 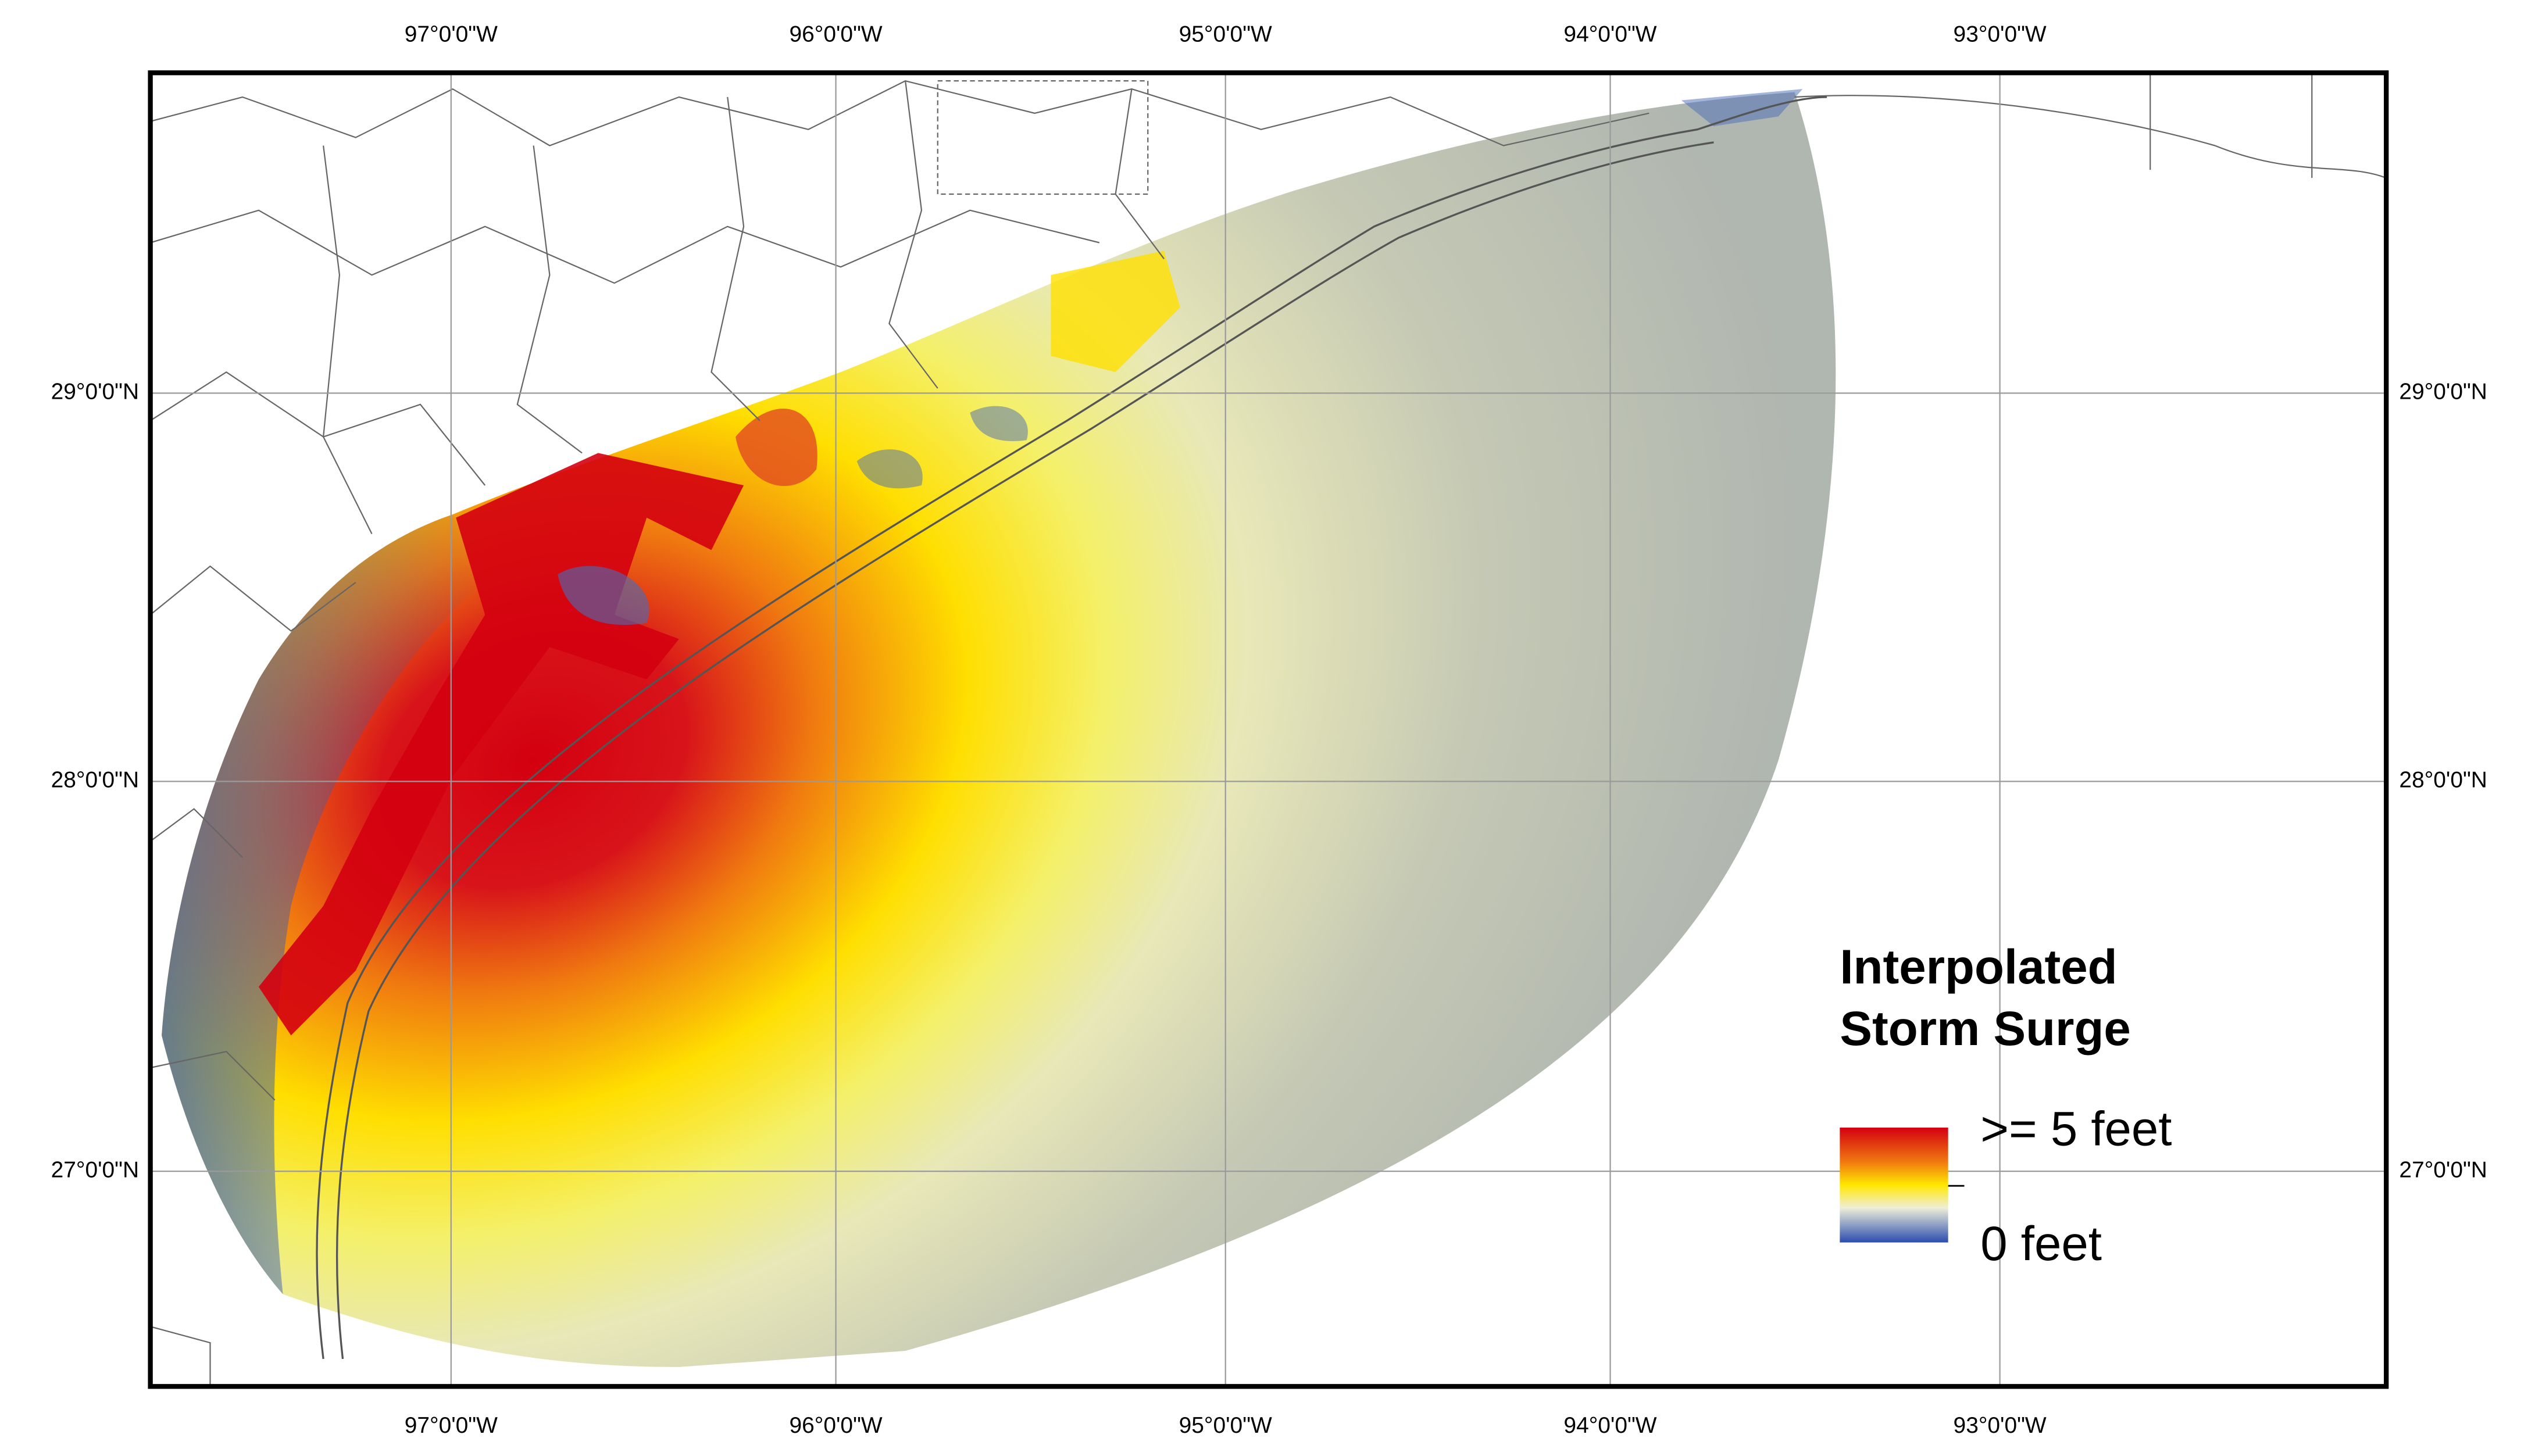 What do you see at coordinates (1978, 967) in the screenshot?
I see `legend-title: Interpolated` at bounding box center [1978, 967].